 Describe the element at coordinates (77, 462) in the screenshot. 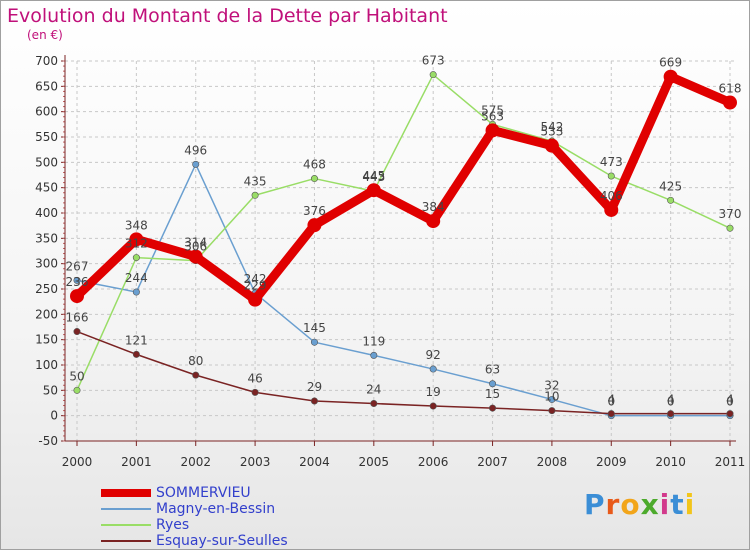

I see `x-tick-label: 2000` at that location.